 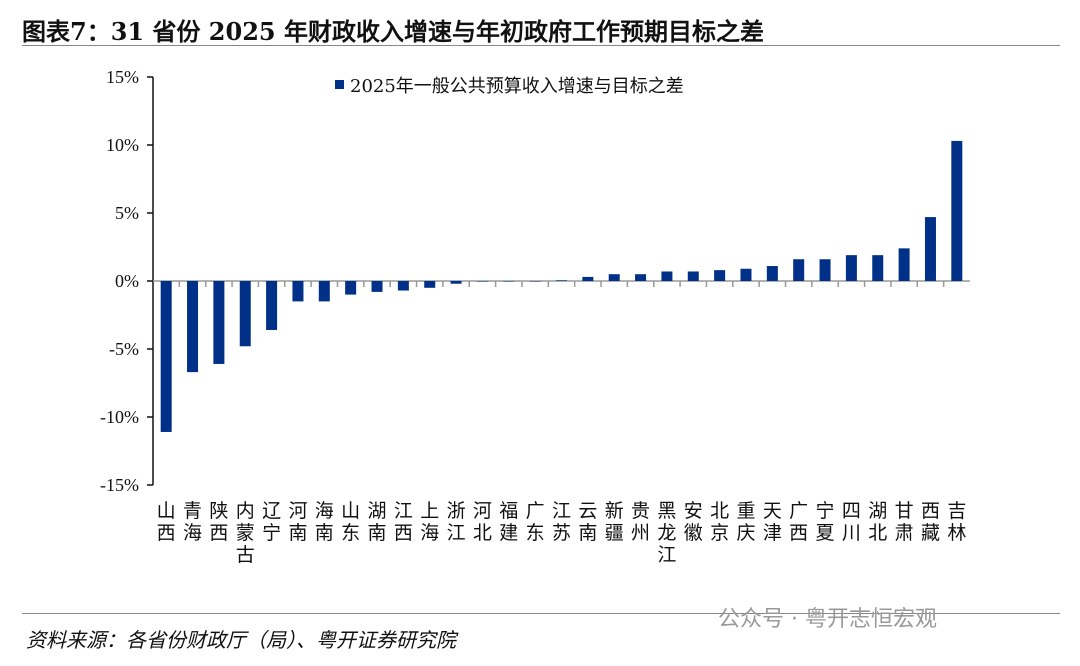 What do you see at coordinates (124, 349) in the screenshot?
I see `y-tick-label: -5%` at bounding box center [124, 349].